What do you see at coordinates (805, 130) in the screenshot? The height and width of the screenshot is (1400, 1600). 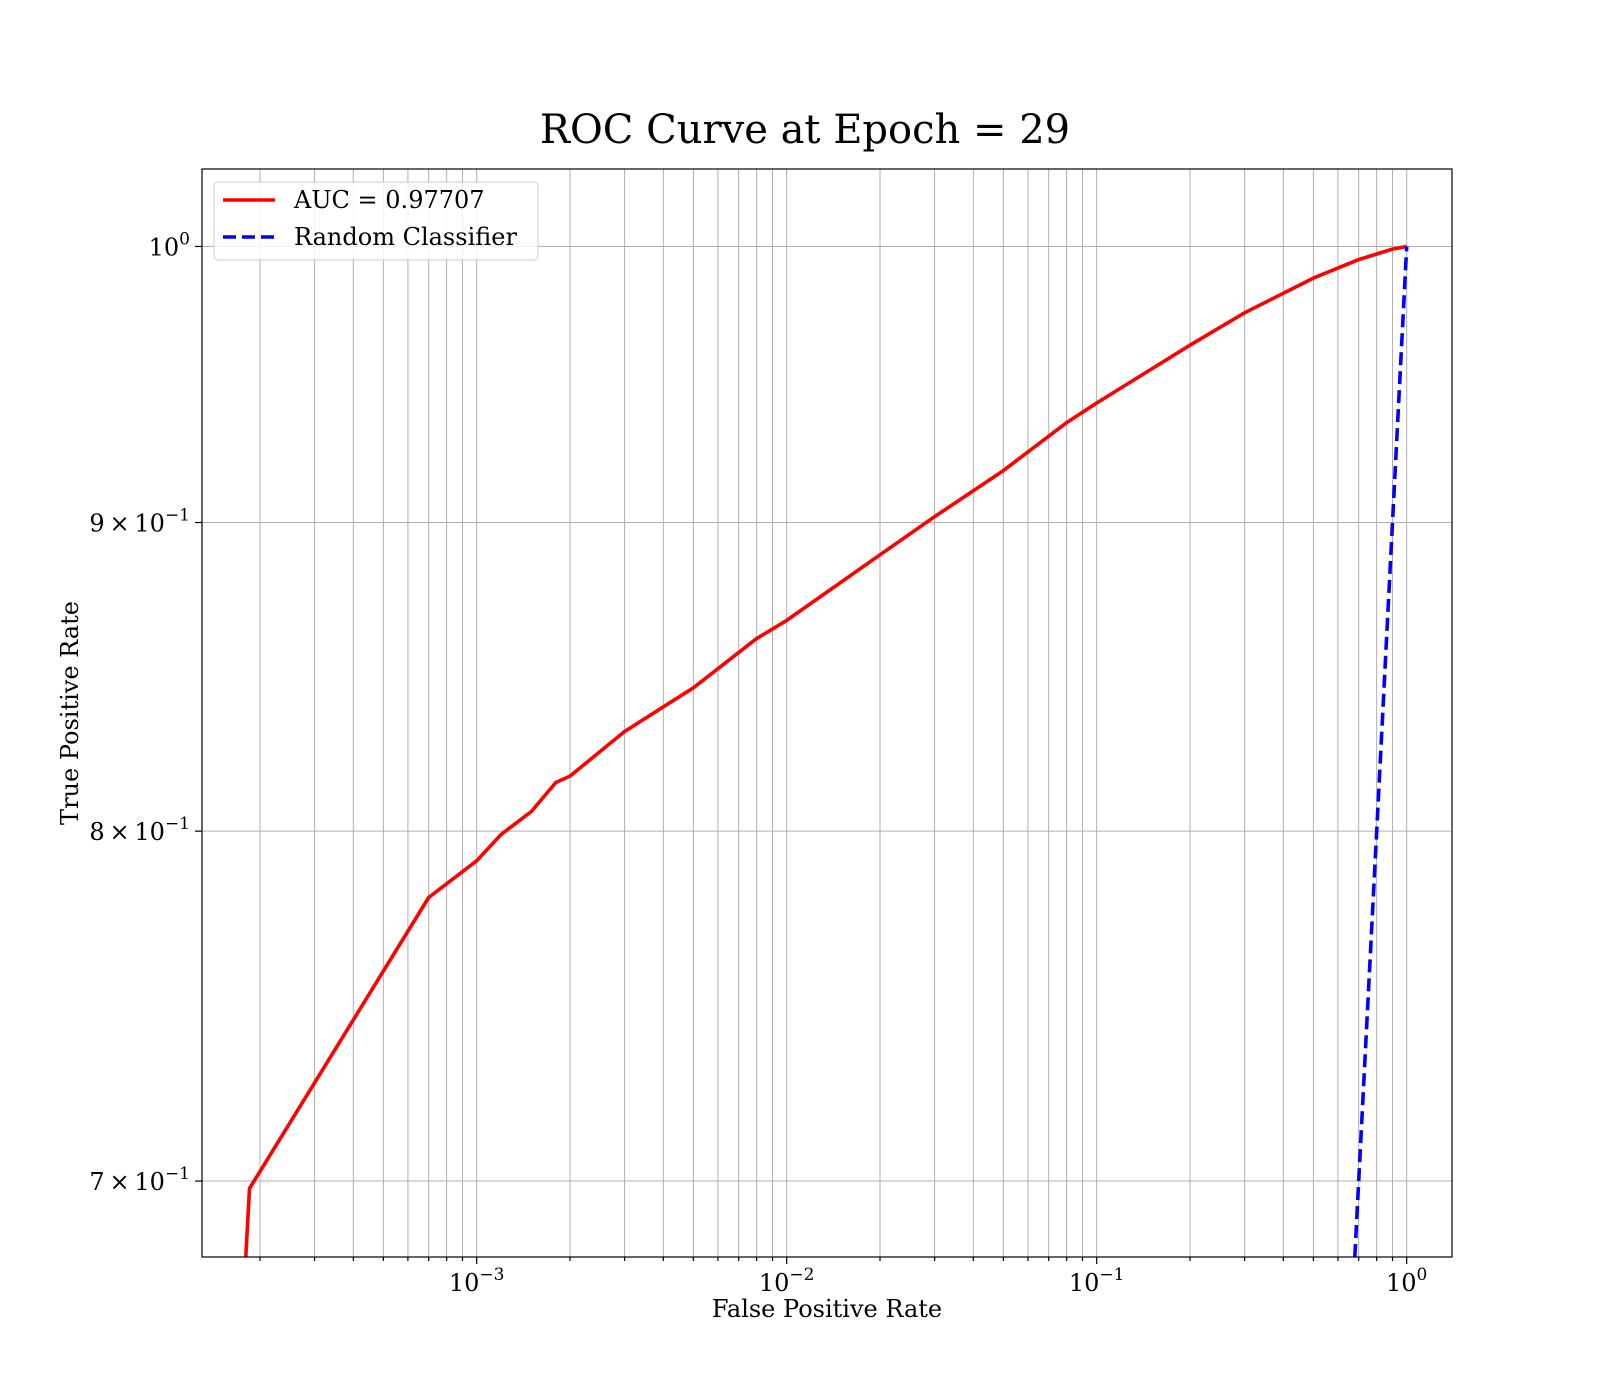 I see `chart-title: ROC Curve at Epoch = 29` at bounding box center [805, 130].